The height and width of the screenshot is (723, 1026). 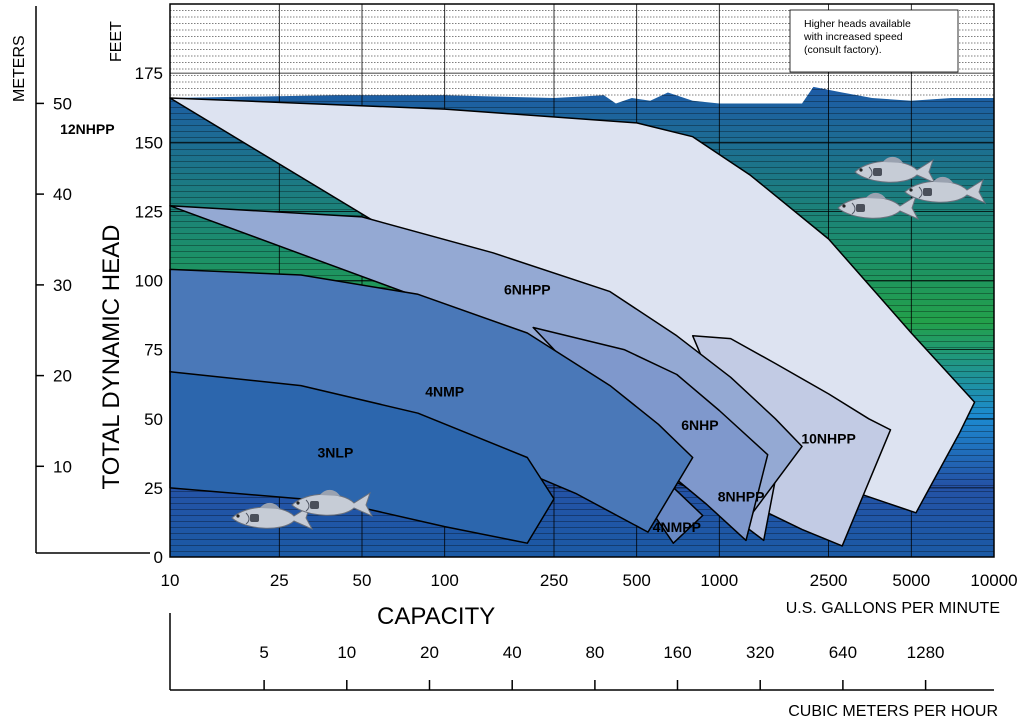 I want to click on y-feet-tick-label: 100, so click(x=149, y=281).